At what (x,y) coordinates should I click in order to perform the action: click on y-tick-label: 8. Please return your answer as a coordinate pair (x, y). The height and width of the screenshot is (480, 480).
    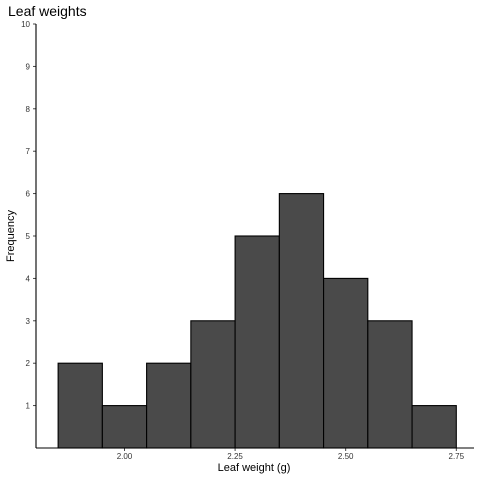
    Looking at the image, I should click on (28, 109).